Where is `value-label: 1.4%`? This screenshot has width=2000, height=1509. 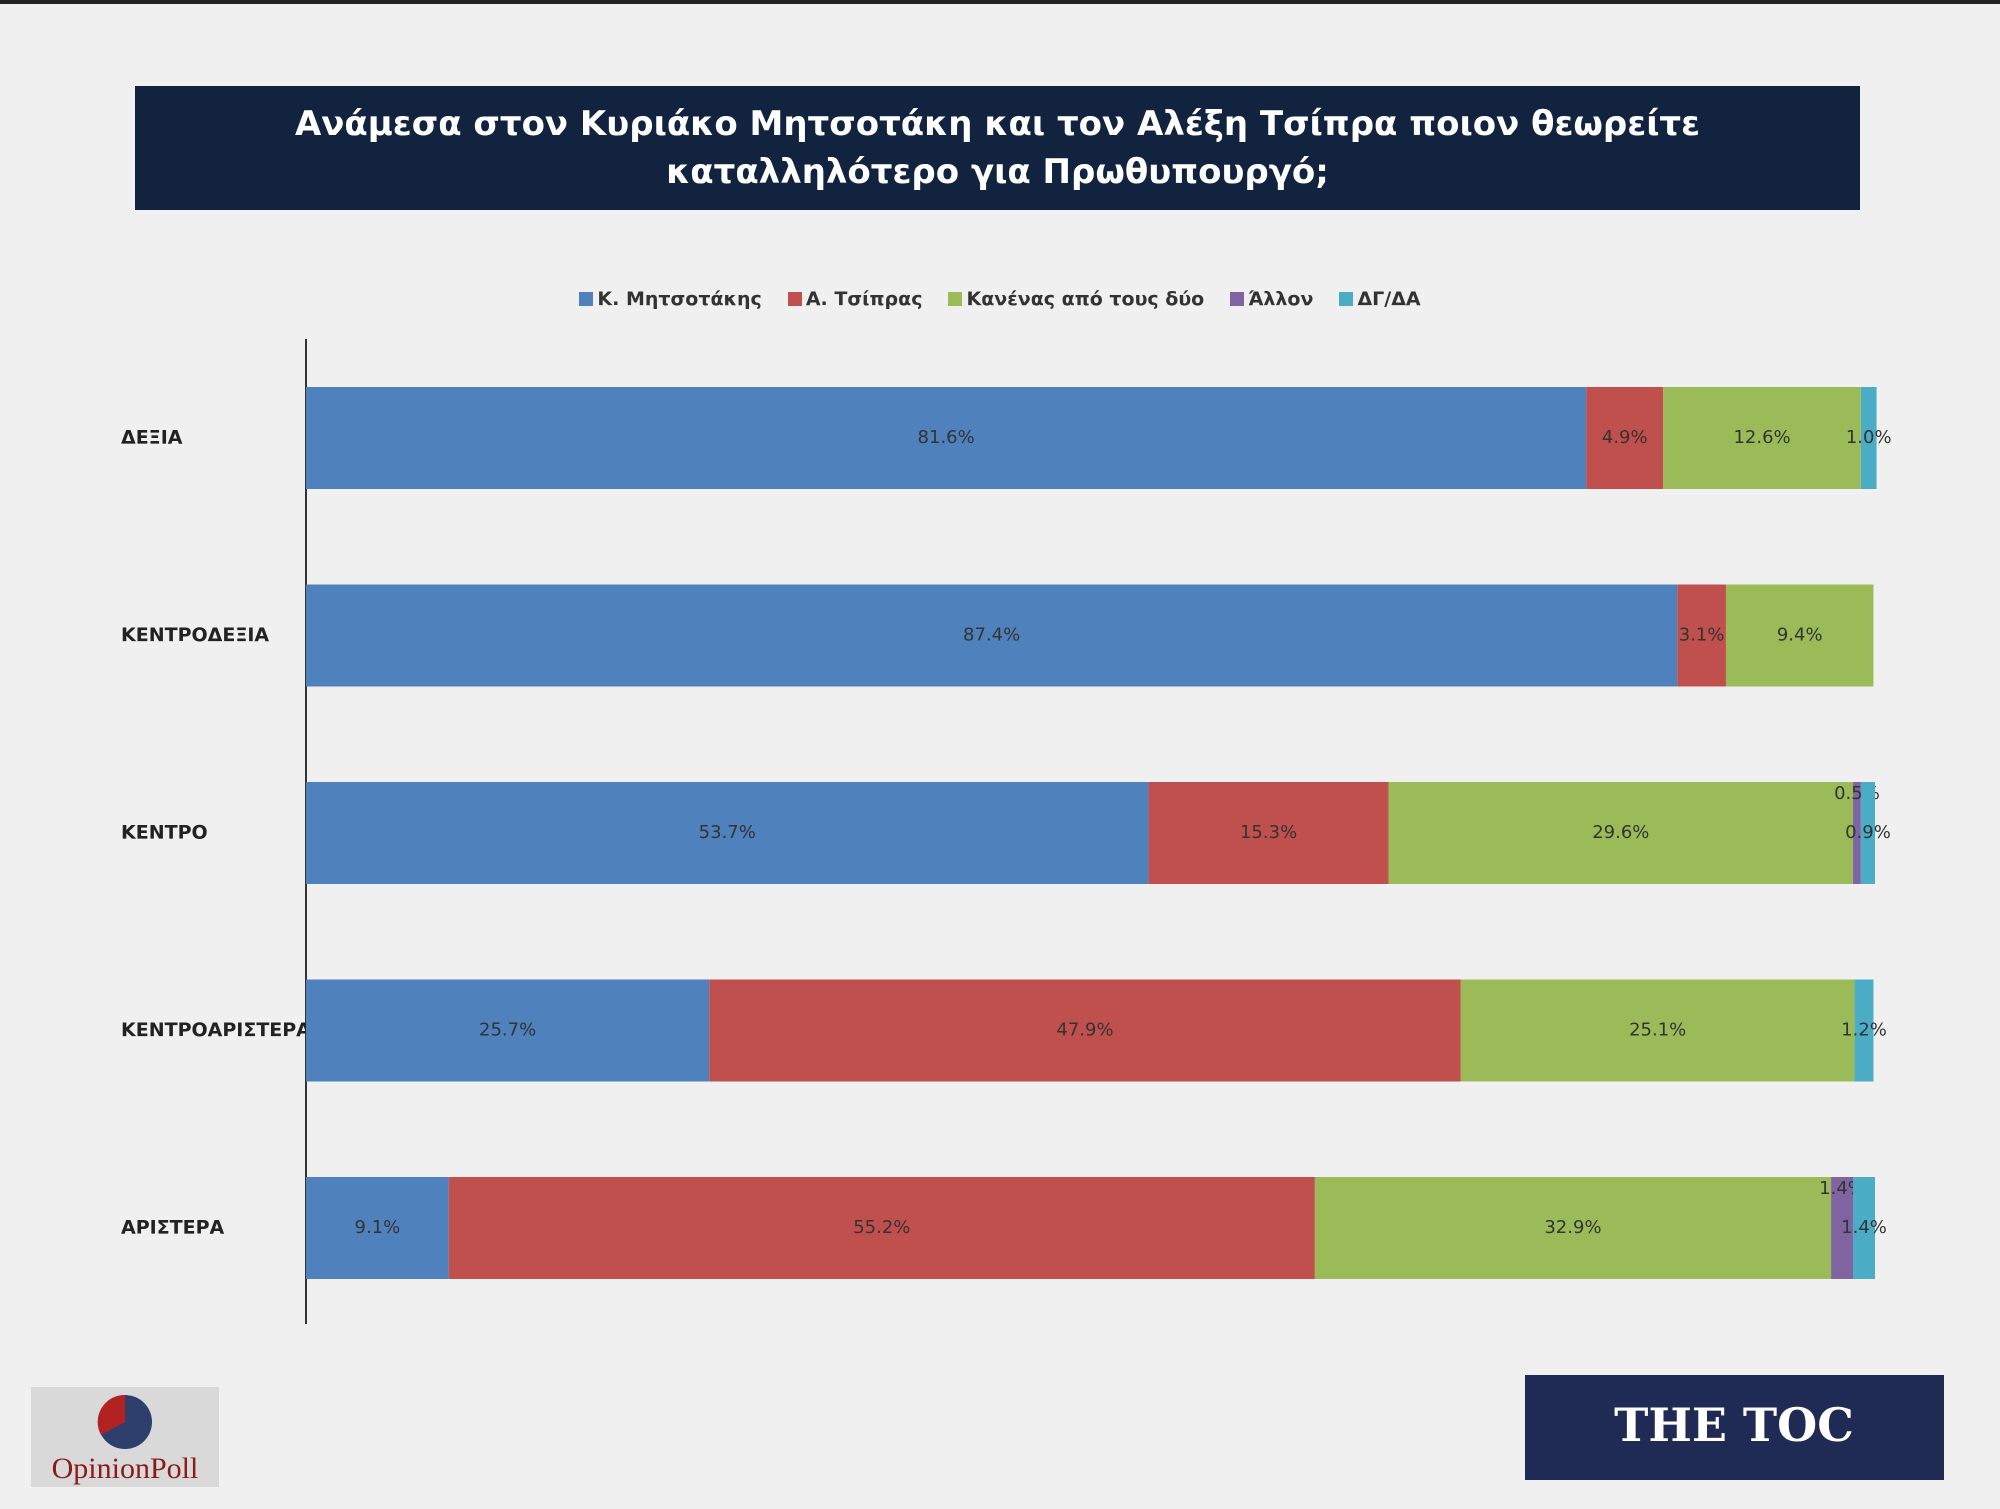
value-label: 1.4% is located at coordinates (1864, 1227).